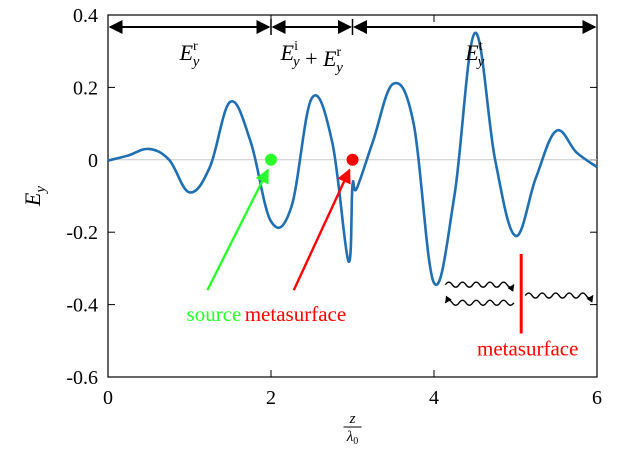  What do you see at coordinates (34, 196) in the screenshot?
I see `y-axis-label: Ey` at bounding box center [34, 196].